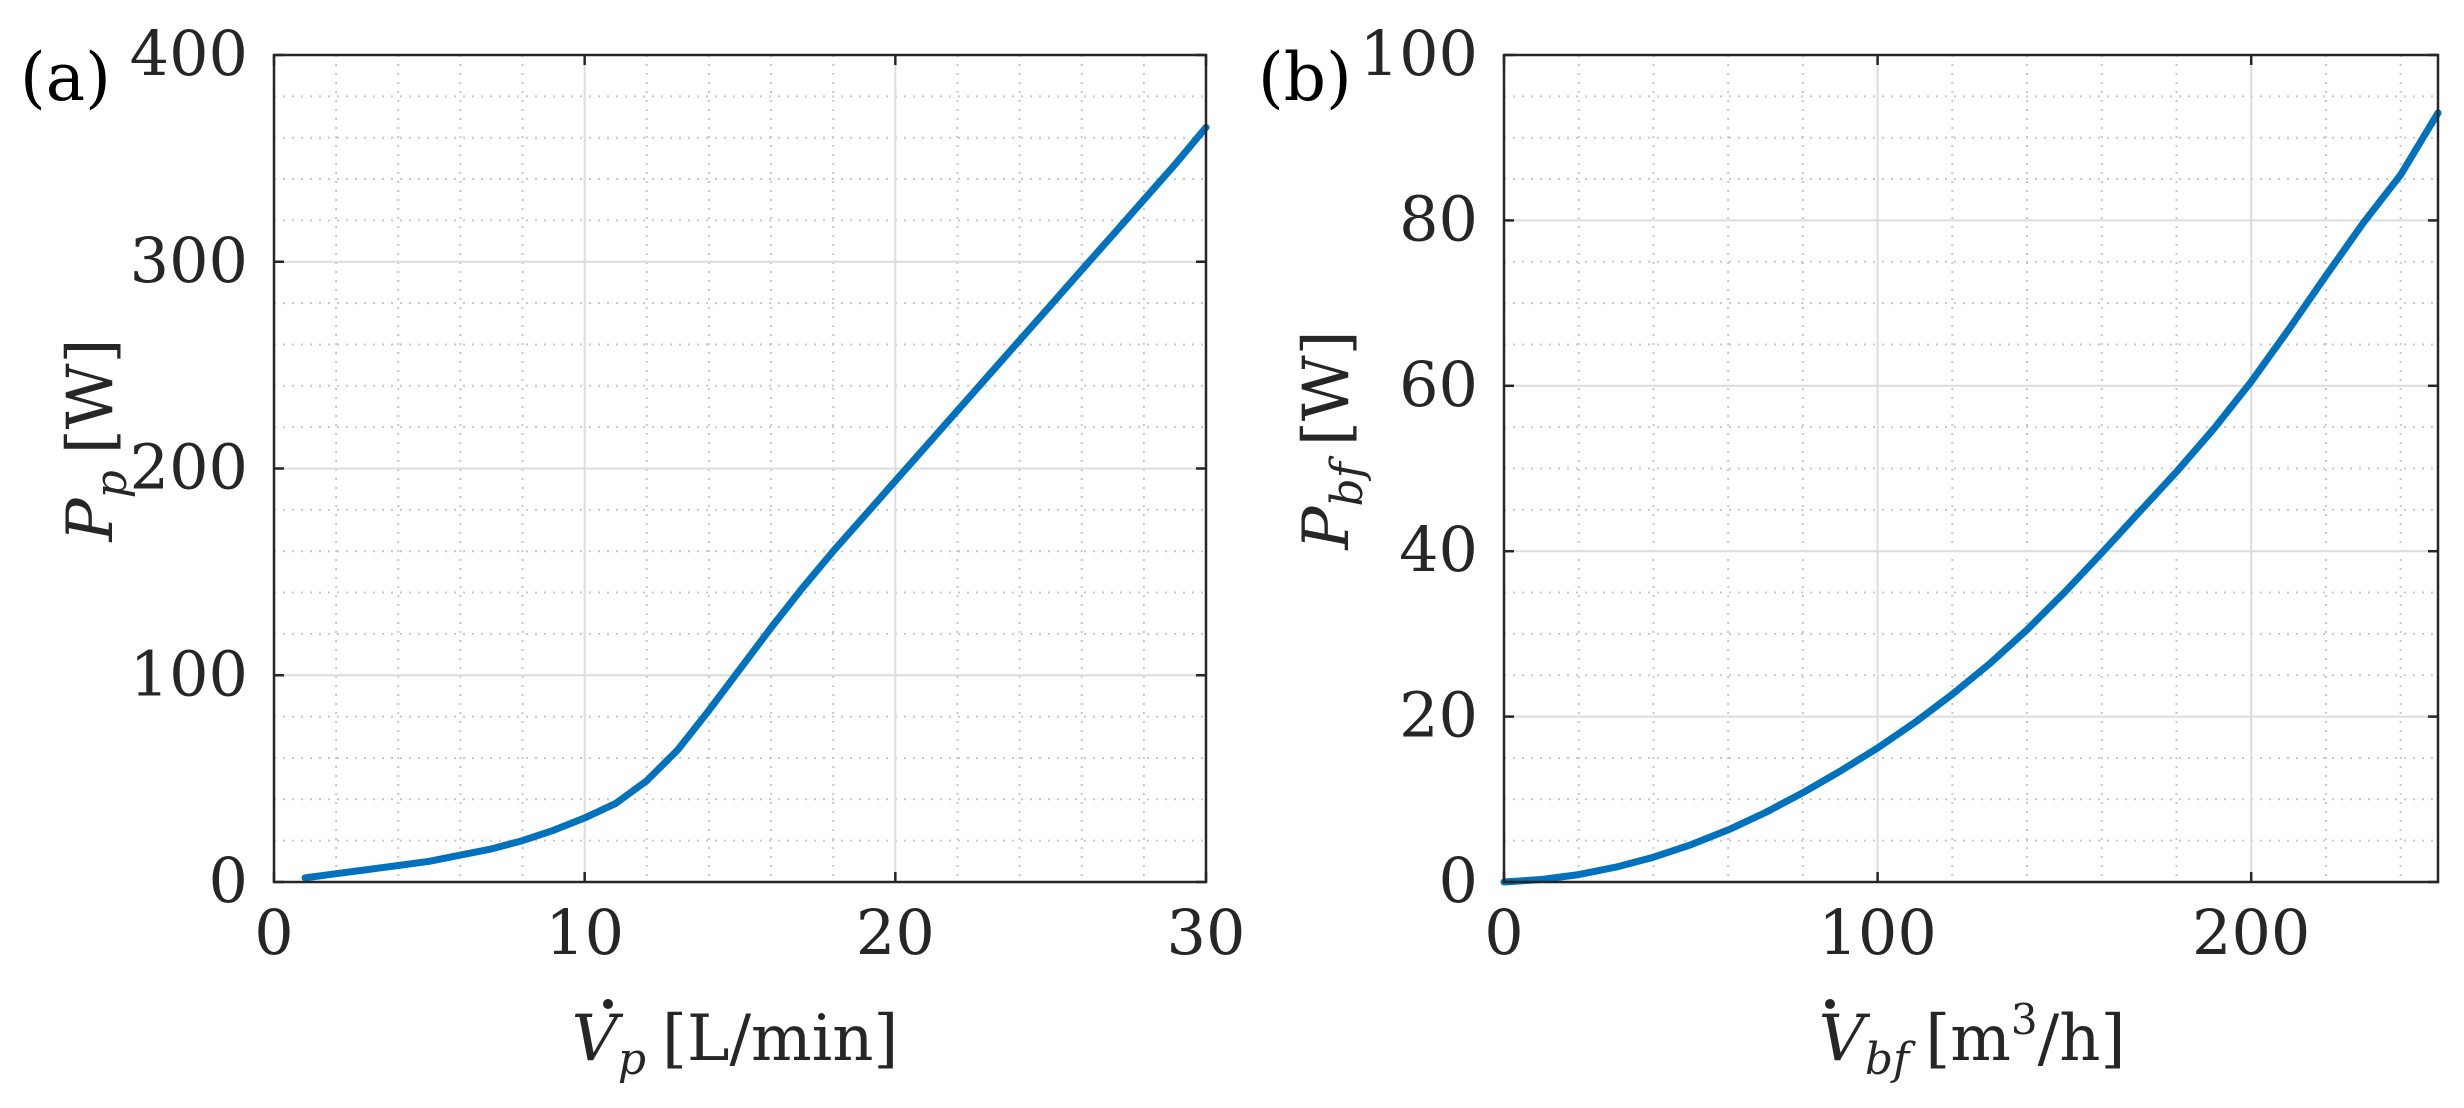  Describe the element at coordinates (1305, 77) in the screenshot. I see `panel-label: (b)` at that location.